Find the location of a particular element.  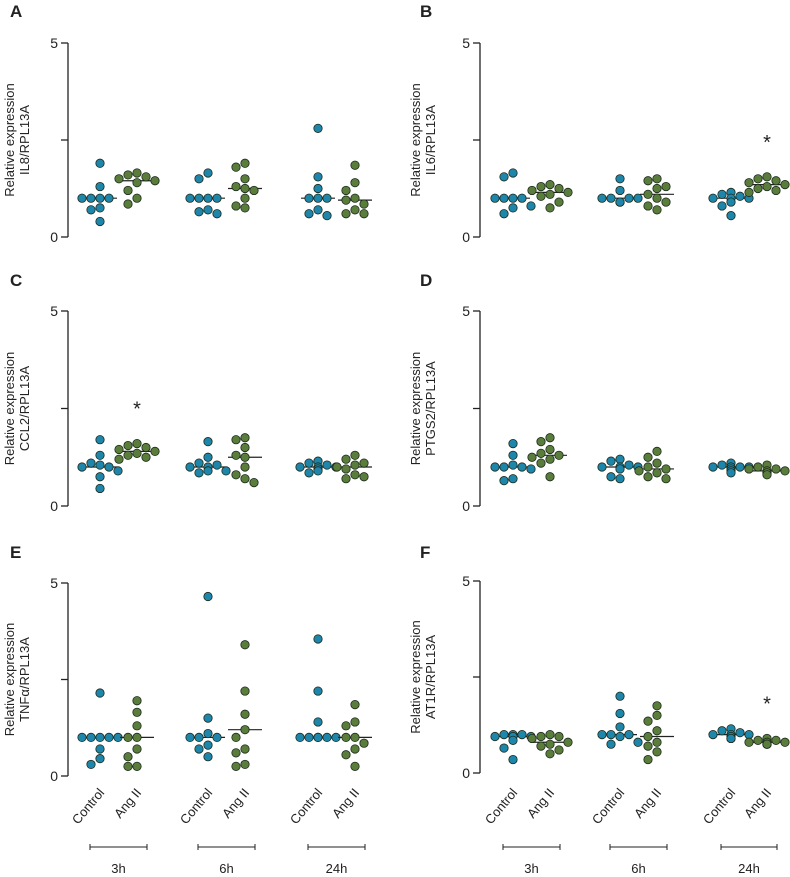

panel-D: D 0 5 Relative expressionPTGS2/RPL13A is located at coordinates (599, 392).